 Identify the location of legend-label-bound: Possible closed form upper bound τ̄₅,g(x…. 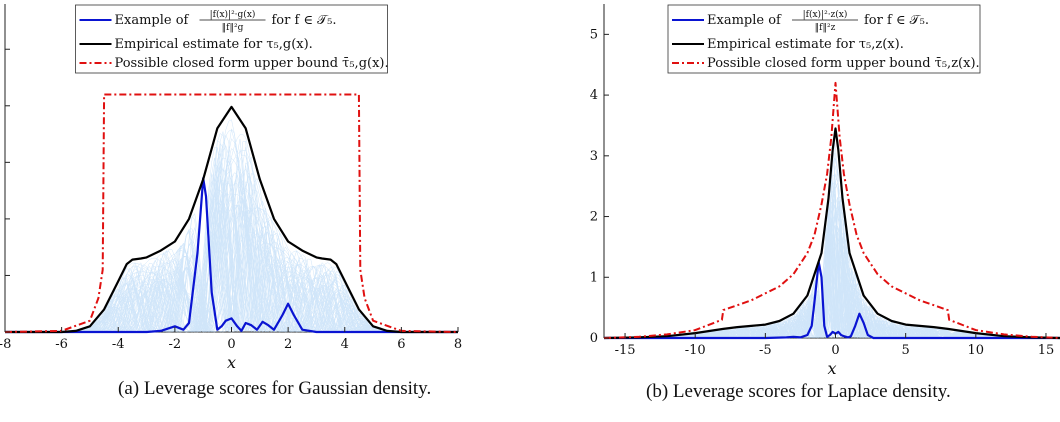
(252, 63).